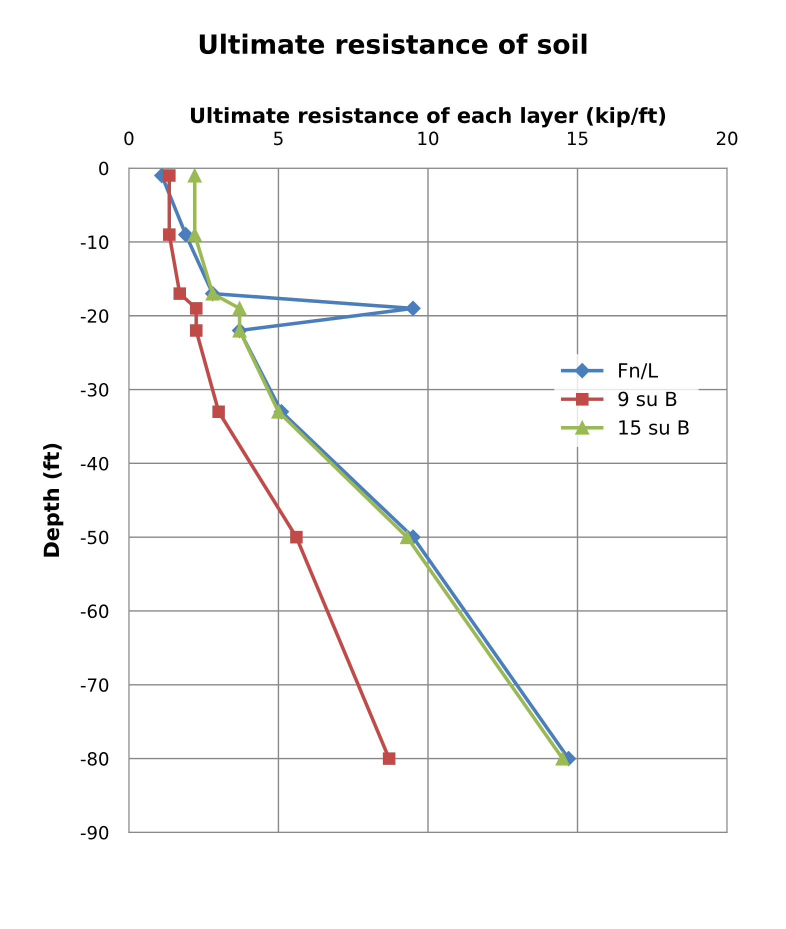  I want to click on y-tick-label: -90, so click(94, 833).